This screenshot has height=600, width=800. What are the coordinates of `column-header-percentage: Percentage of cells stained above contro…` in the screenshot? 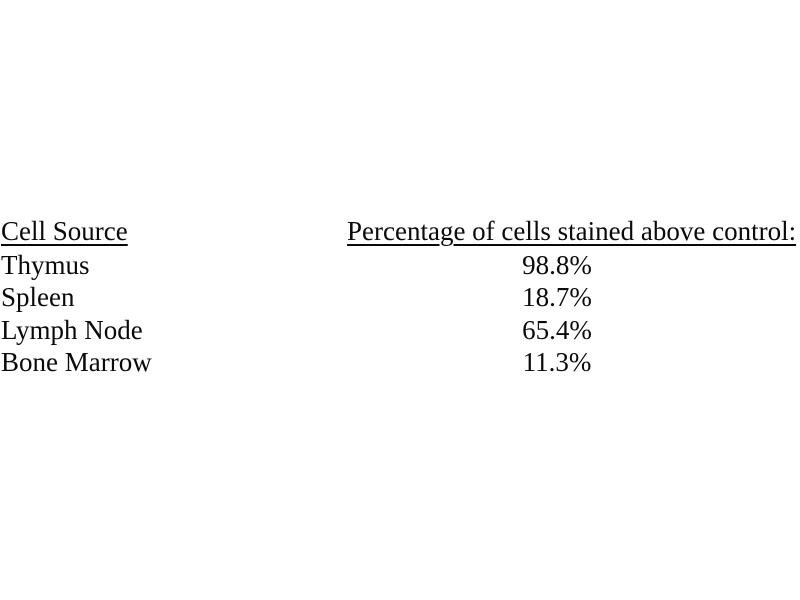 It's located at (572, 231).